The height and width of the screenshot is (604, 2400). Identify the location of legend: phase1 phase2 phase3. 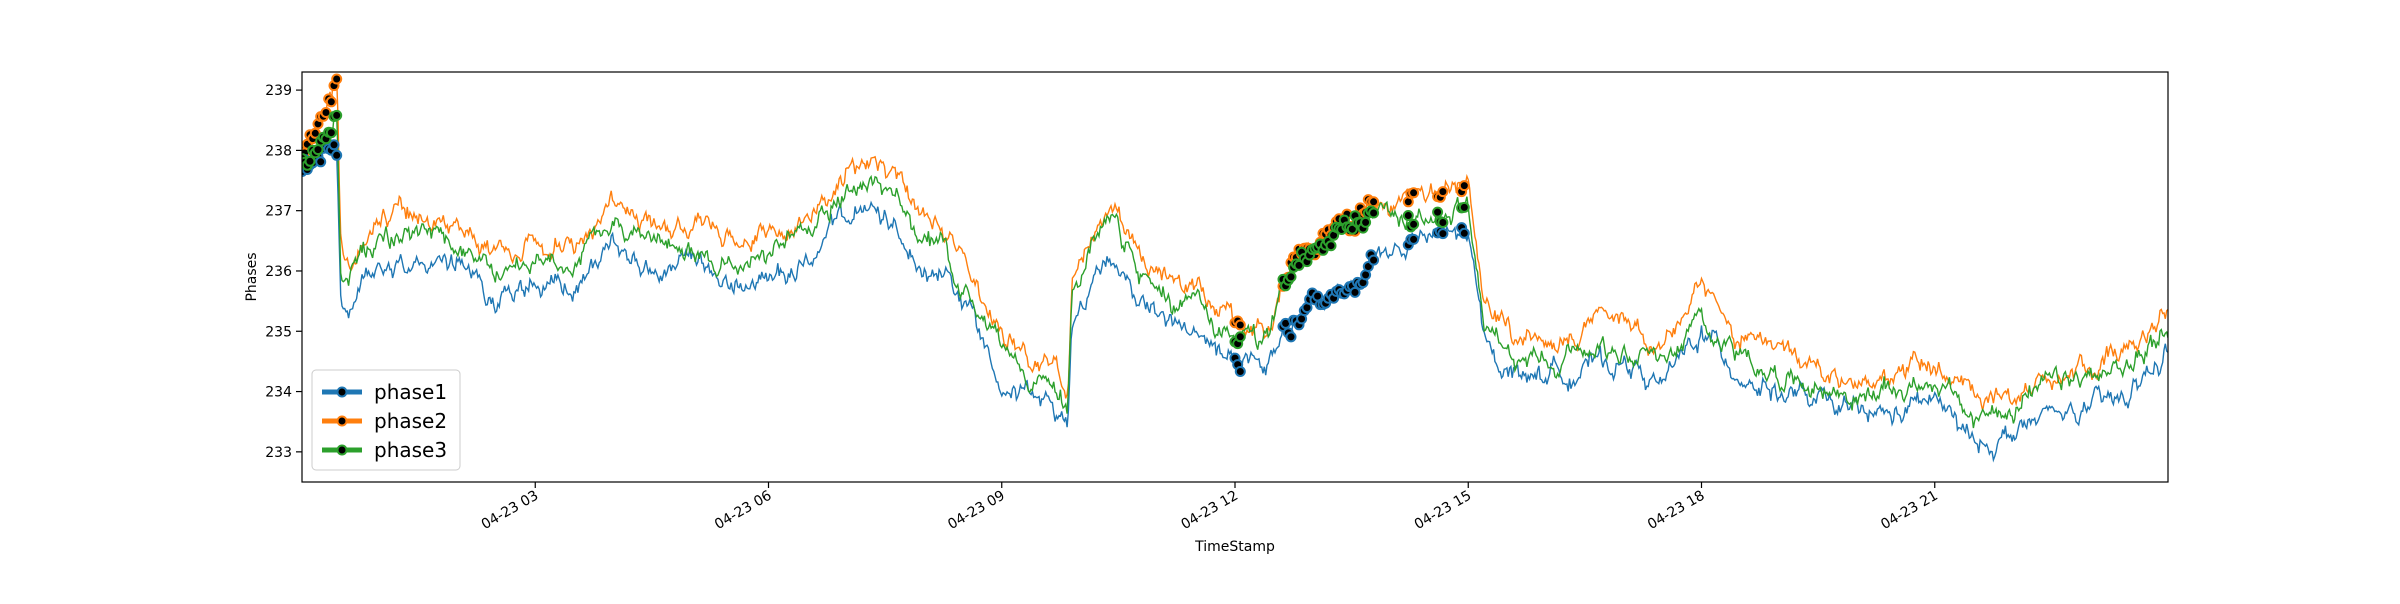
(386, 420).